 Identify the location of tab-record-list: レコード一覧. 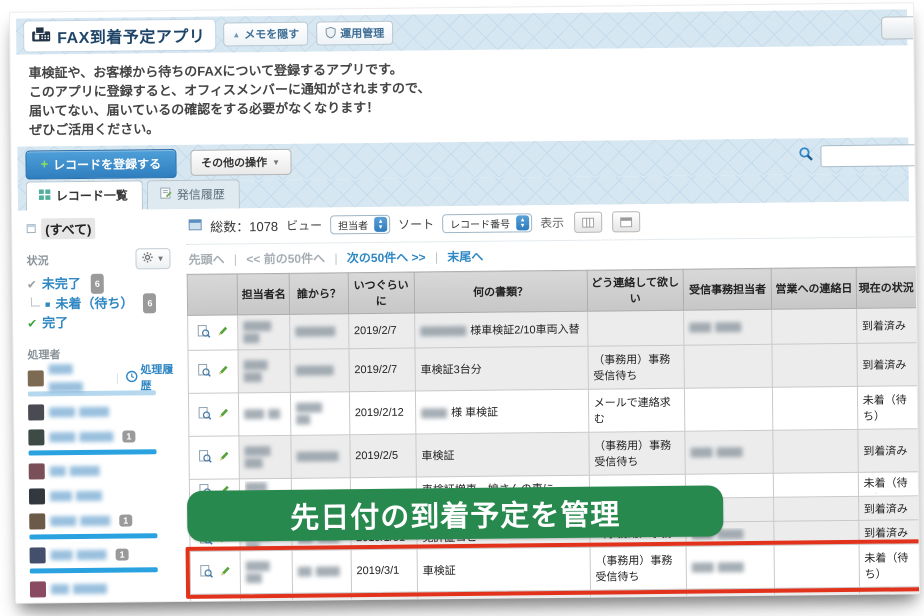
(84, 195).